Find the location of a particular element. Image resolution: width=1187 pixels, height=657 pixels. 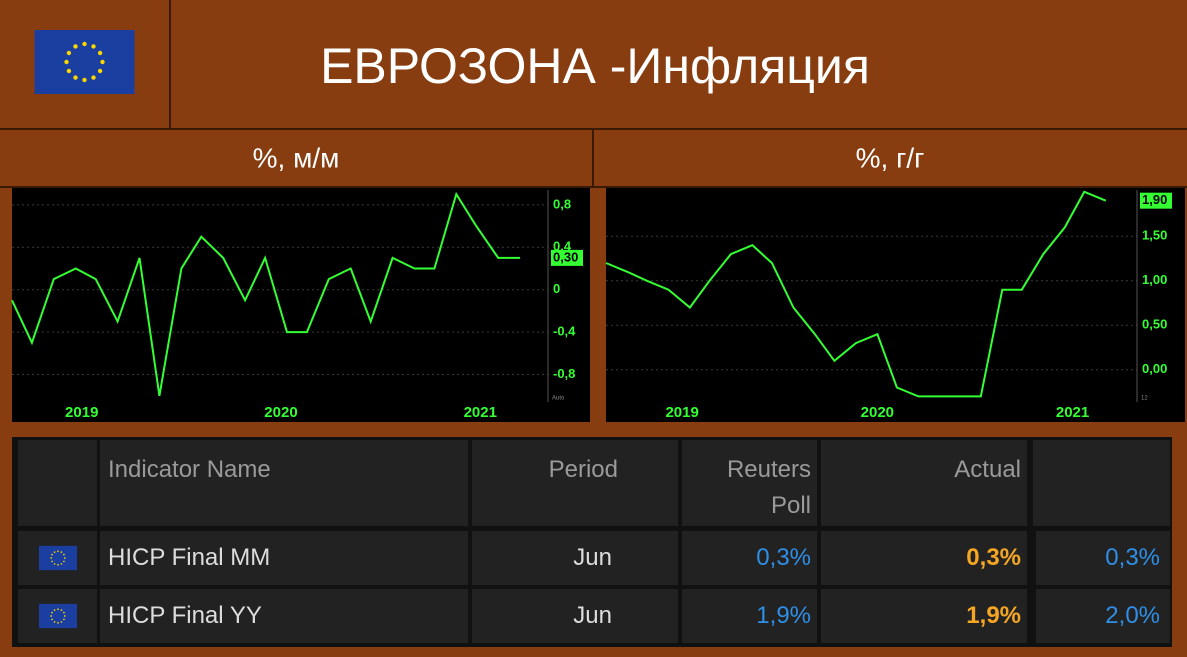

table-cell: HICP Final YY is located at coordinates (284, 616).